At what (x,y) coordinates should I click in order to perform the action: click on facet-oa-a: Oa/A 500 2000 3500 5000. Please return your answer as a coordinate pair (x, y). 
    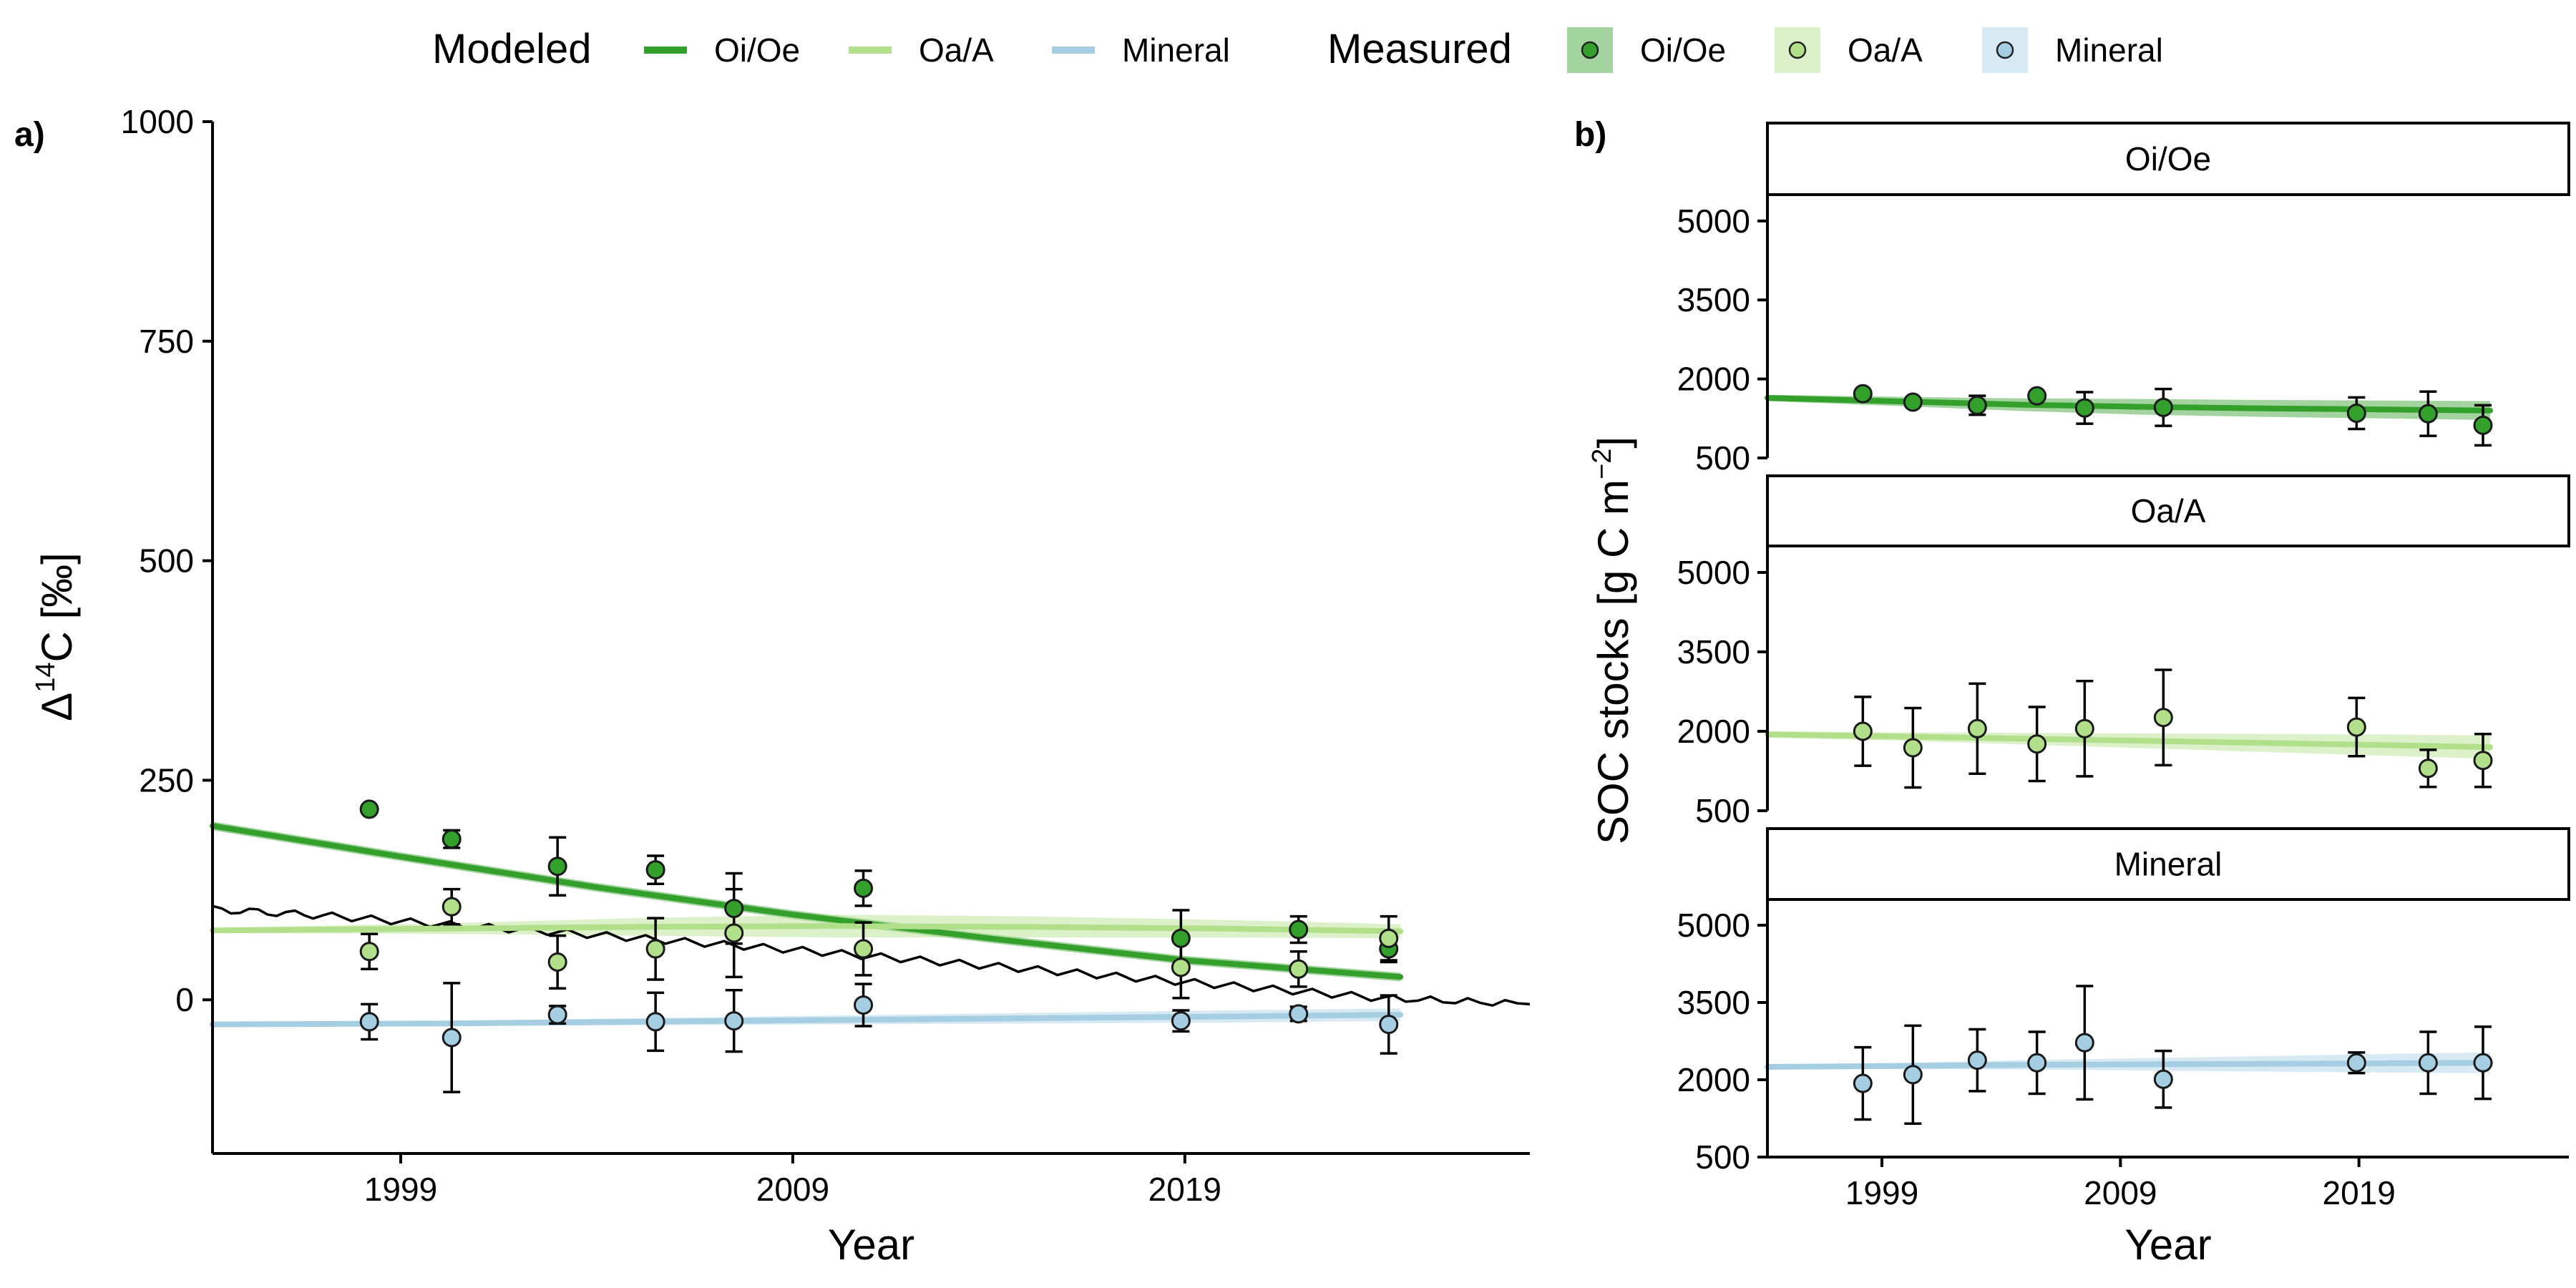
    Looking at the image, I should click on (2123, 651).